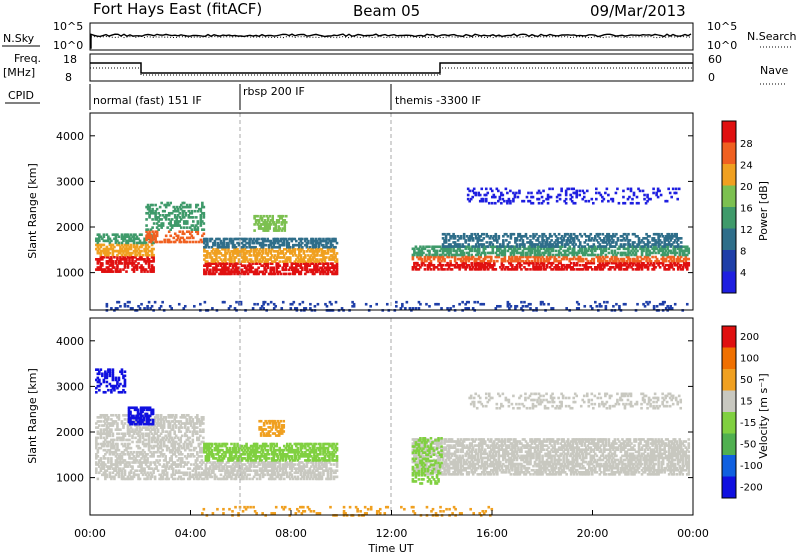  What do you see at coordinates (774, 70) in the screenshot?
I see `nave-label: Nave` at bounding box center [774, 70].